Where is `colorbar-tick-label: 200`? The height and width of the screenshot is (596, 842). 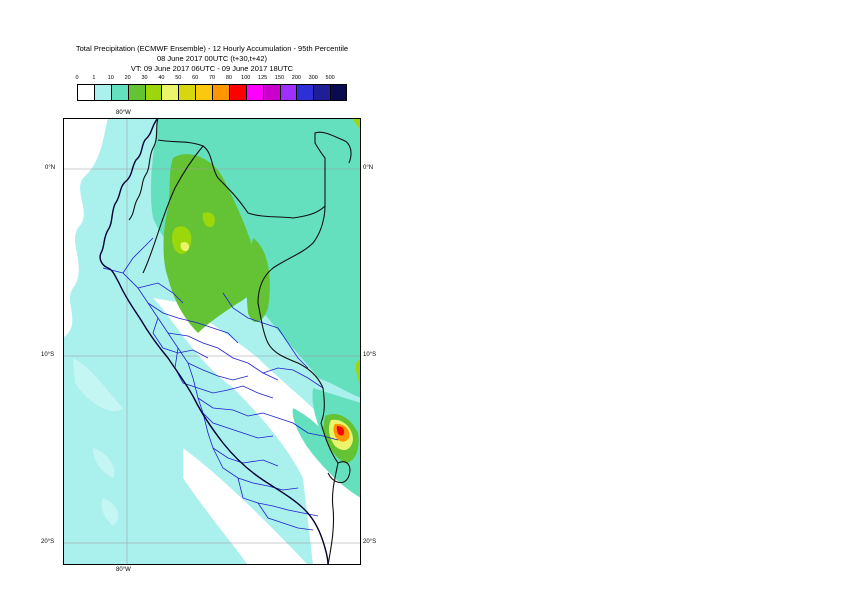 colorbar-tick-label: 200 is located at coordinates (296, 78).